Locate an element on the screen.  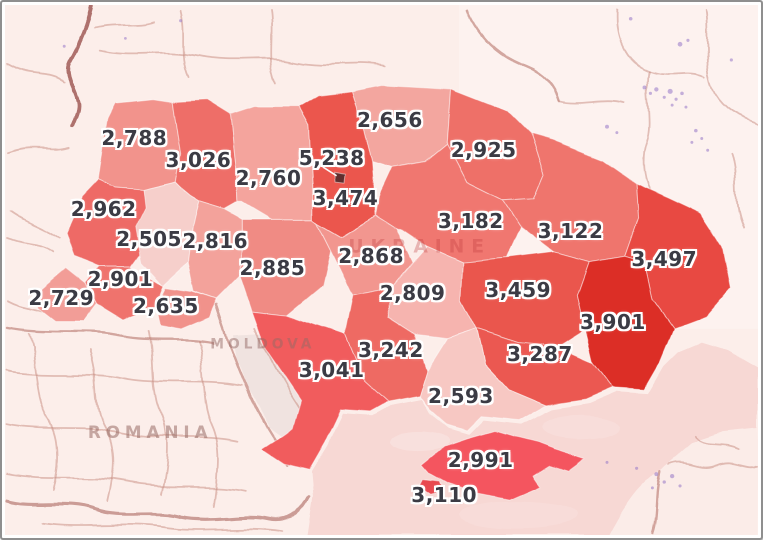
moldova-watermark: MOLDOVA is located at coordinates (262, 345).